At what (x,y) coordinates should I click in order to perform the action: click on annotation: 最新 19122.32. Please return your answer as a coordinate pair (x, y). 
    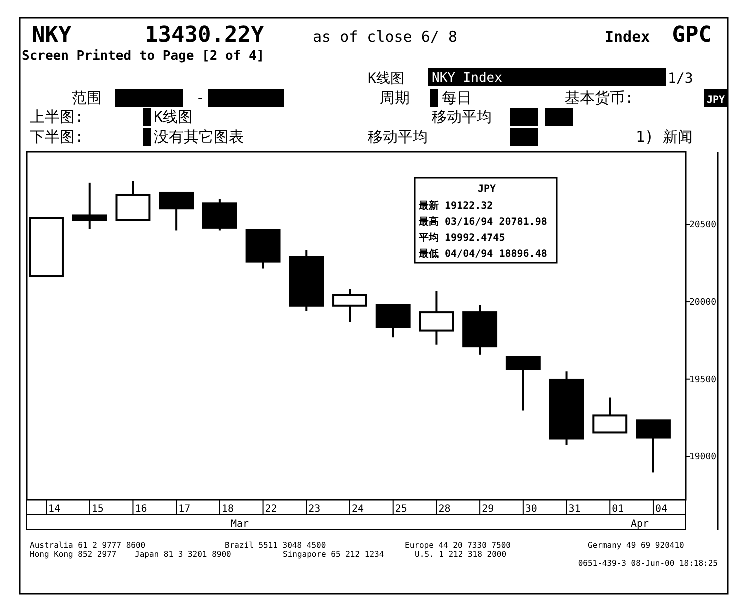
    Looking at the image, I should click on (456, 206).